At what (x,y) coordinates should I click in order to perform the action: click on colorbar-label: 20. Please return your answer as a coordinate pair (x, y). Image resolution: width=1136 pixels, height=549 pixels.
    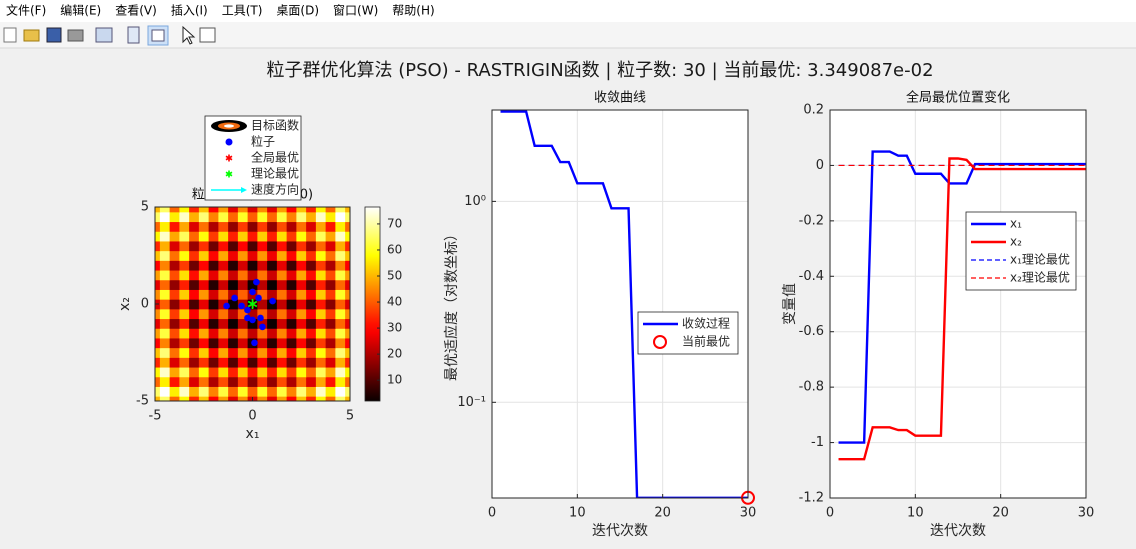
    Looking at the image, I should click on (394, 354).